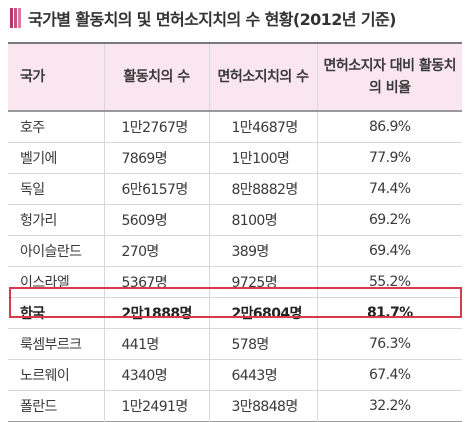 The width and height of the screenshot is (469, 422). I want to click on table-row: 폴란드 1만2491명 3만8848명 32.2%, so click(235, 405).